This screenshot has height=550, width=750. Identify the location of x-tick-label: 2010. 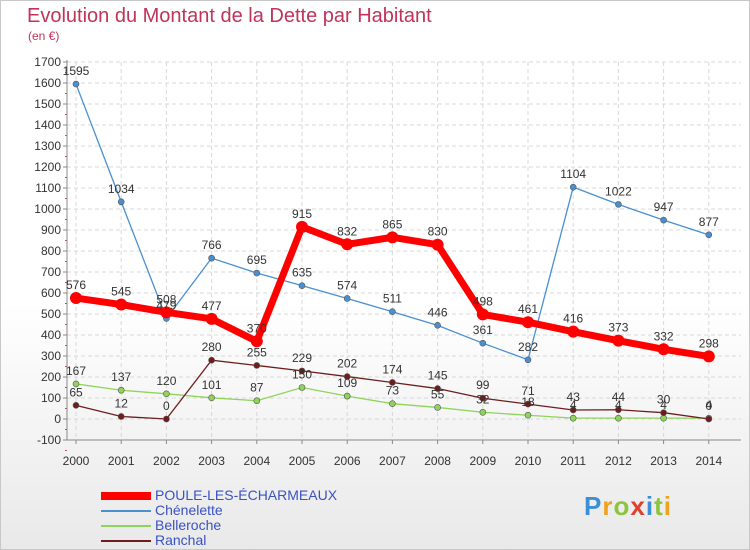
(528, 461).